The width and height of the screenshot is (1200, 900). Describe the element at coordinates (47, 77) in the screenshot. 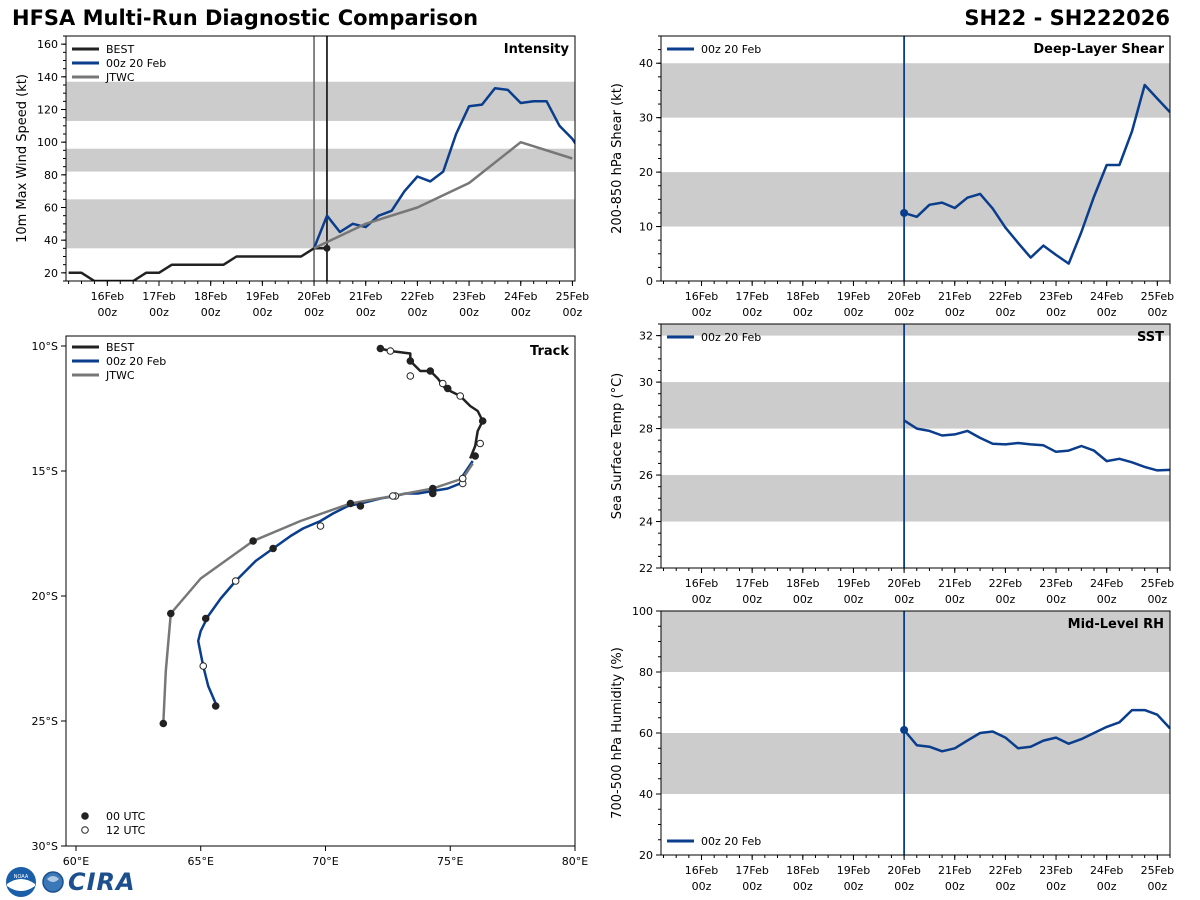

I see `y-tick-label: 140` at that location.